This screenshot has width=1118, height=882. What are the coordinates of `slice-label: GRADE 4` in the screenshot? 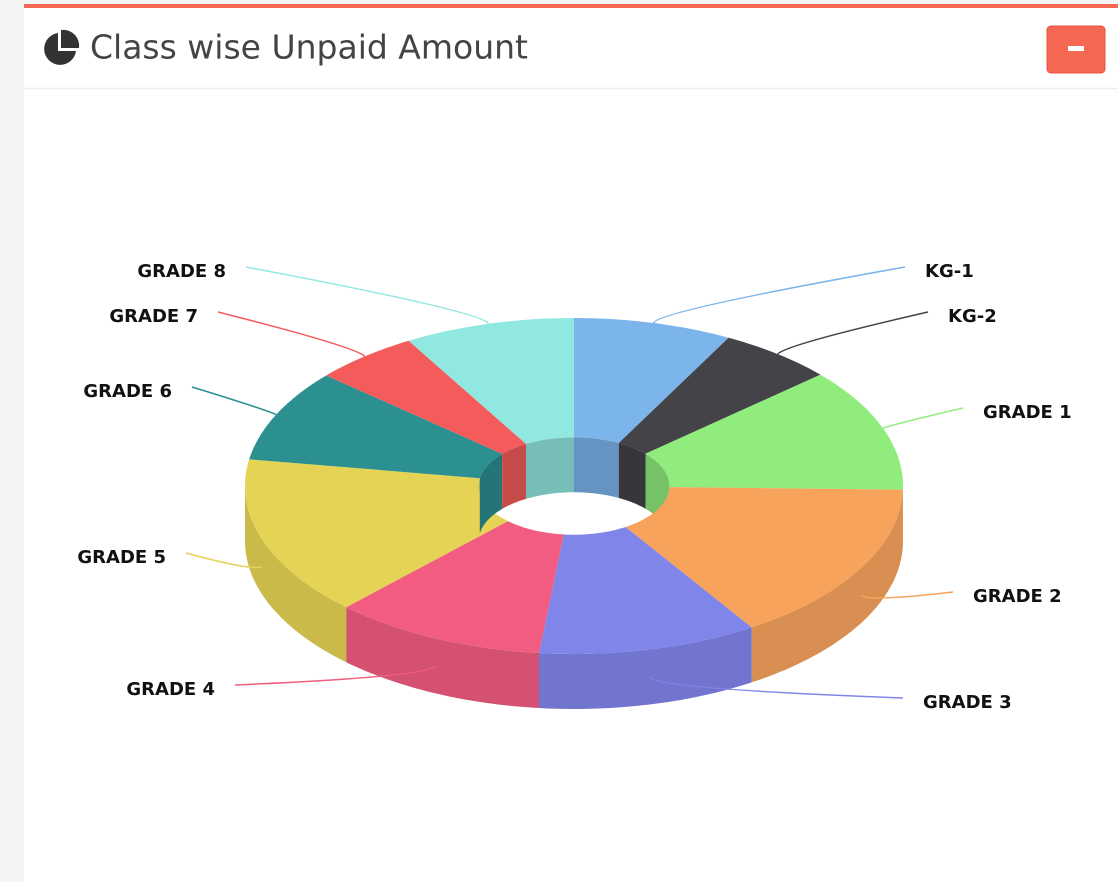 It's located at (170, 689).